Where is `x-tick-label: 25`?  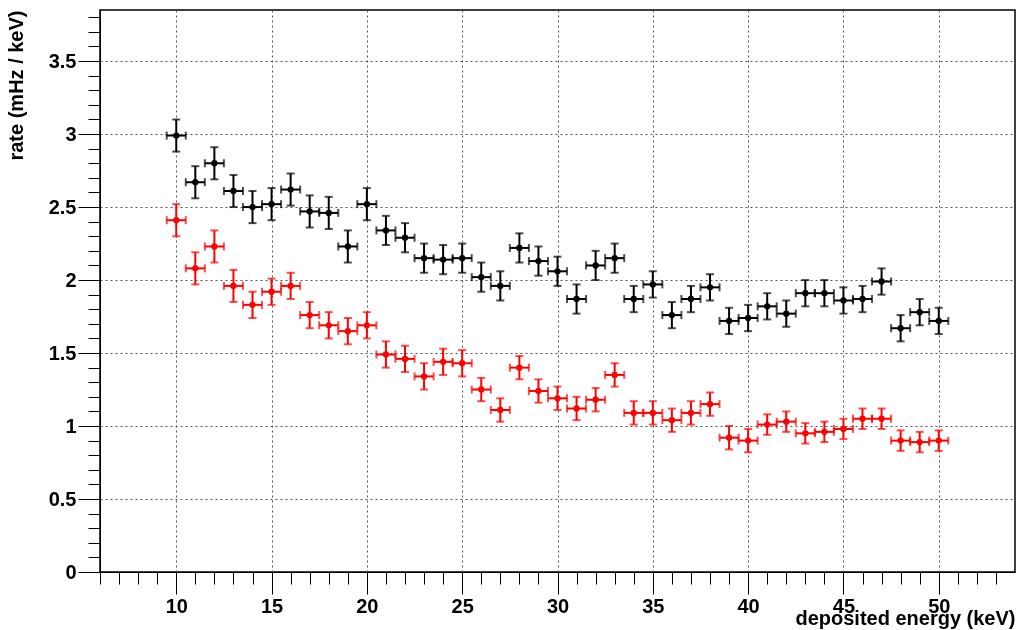
x-tick-label: 25 is located at coordinates (462, 605).